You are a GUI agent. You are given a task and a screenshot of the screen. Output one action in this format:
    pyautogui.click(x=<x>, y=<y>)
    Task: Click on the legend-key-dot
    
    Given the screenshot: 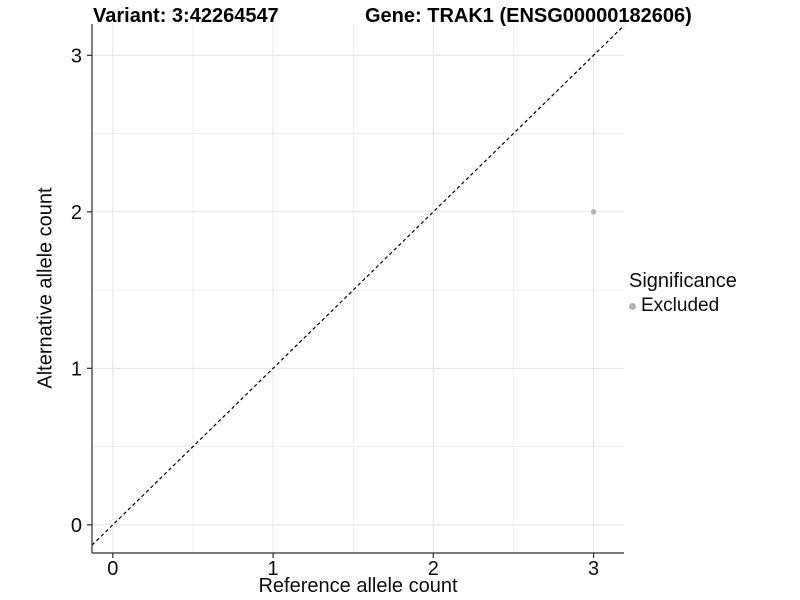 What is the action you would take?
    pyautogui.click(x=632, y=306)
    